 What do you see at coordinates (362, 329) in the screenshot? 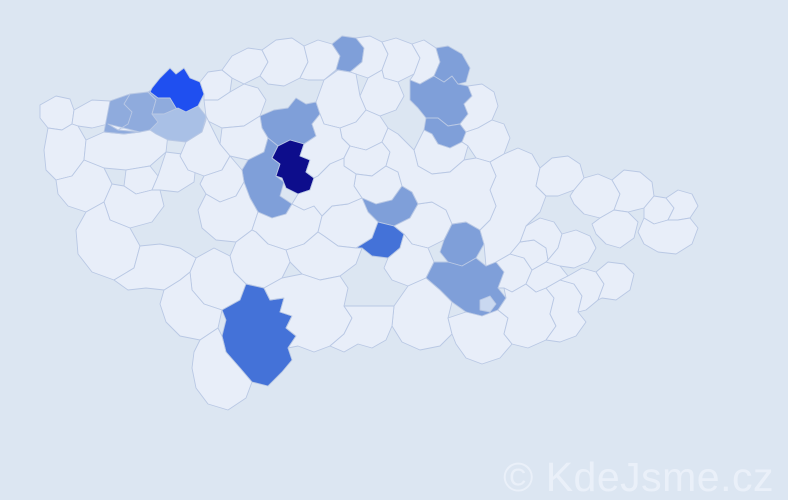
I see `district-filler-c` at bounding box center [362, 329].